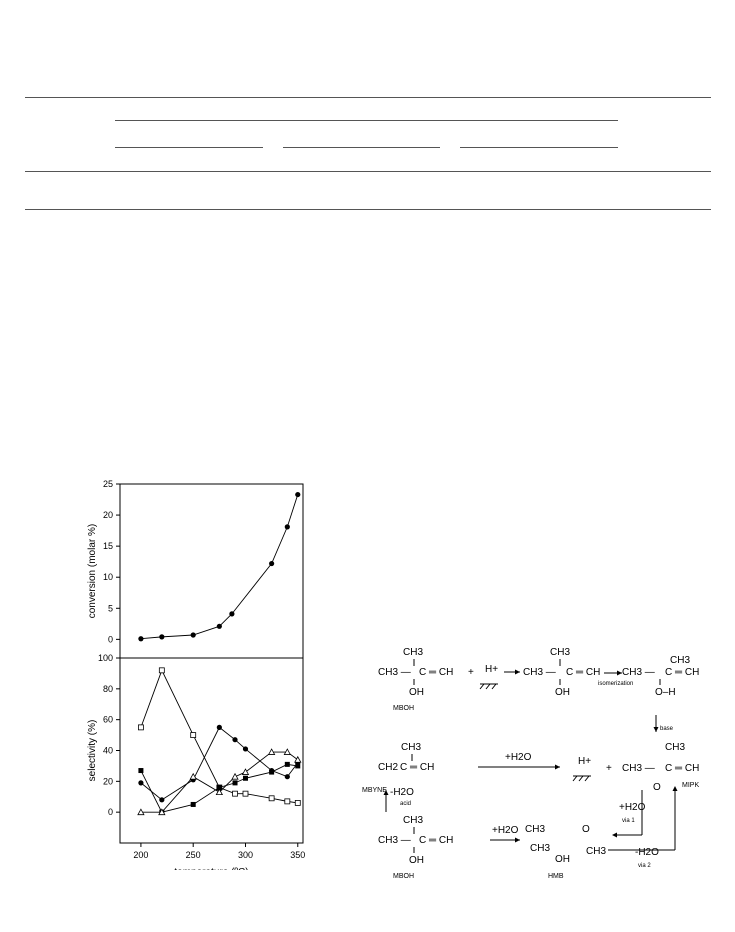 The width and height of the screenshot is (735, 932). What do you see at coordinates (368, 171) in the screenshot?
I see `table-header-rule` at bounding box center [368, 171].